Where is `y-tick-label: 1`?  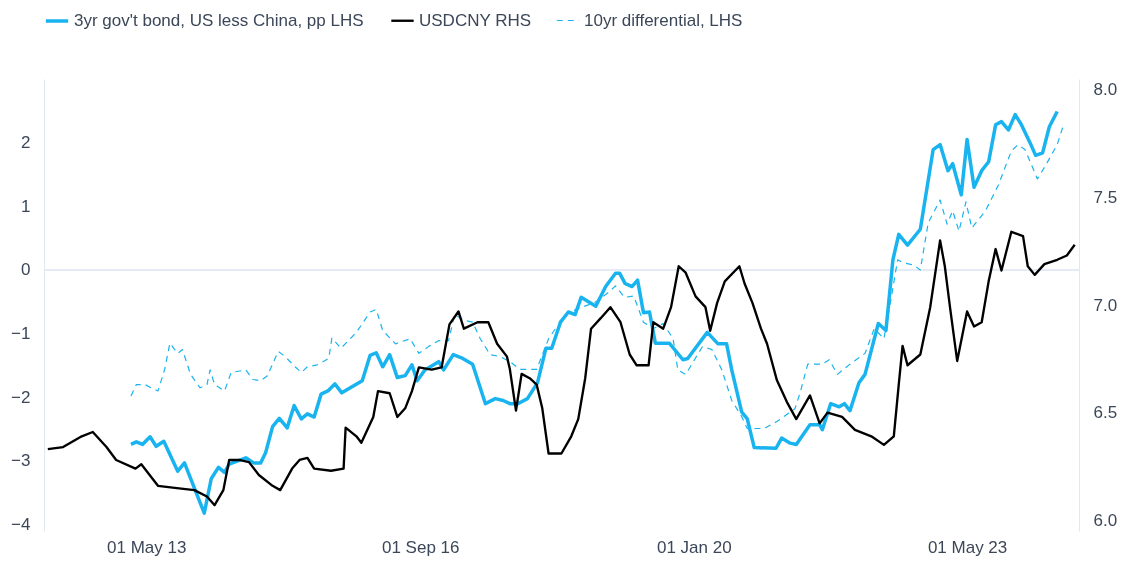
y-tick-label: 1 is located at coordinates (26, 206).